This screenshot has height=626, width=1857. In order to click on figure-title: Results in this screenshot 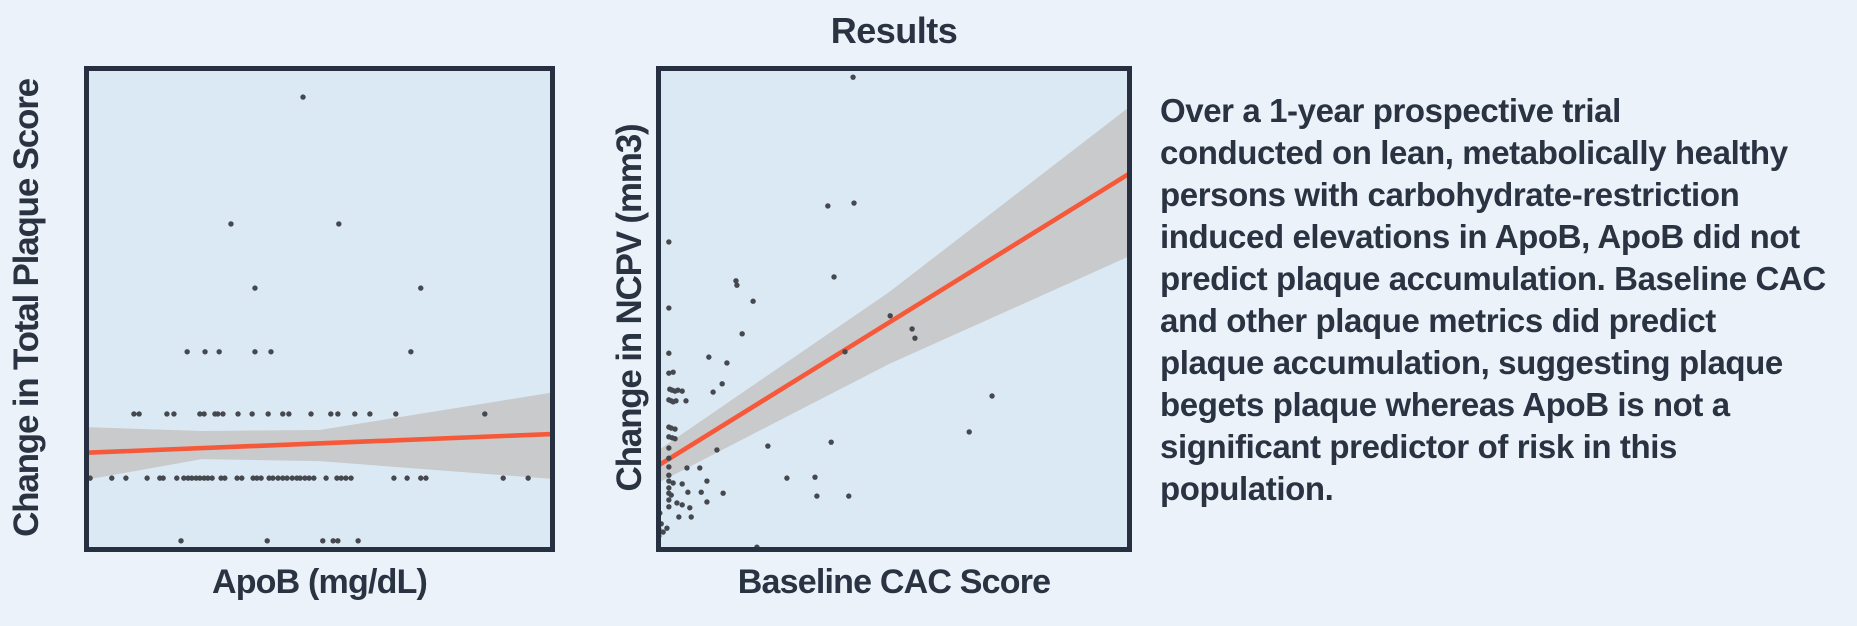, I will do `click(894, 30)`.